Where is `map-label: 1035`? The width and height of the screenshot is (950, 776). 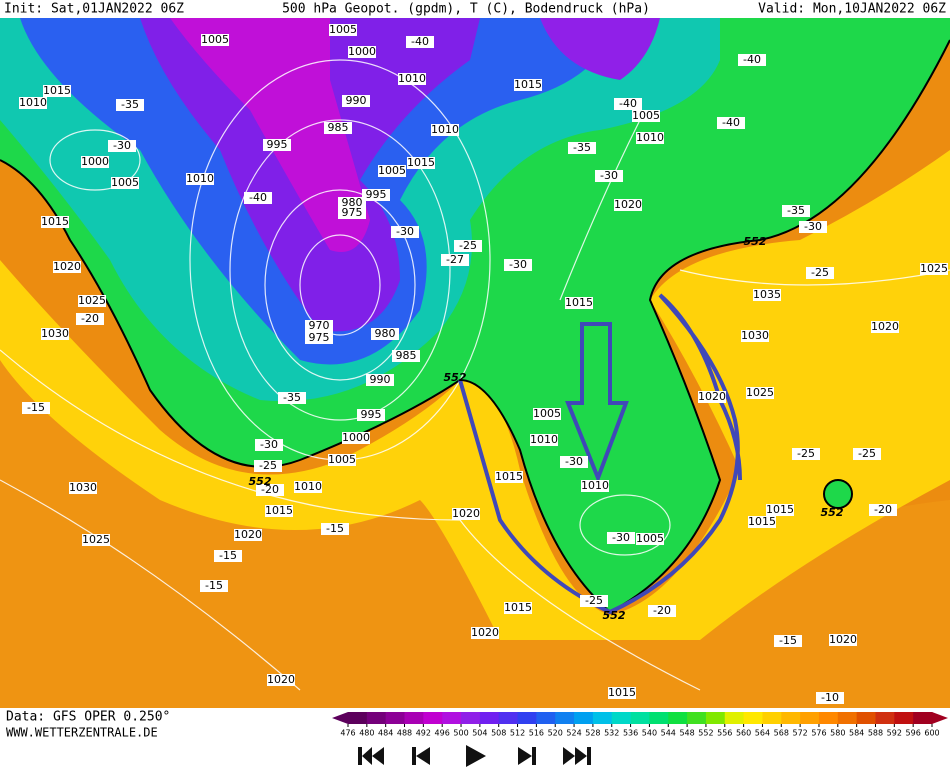
map-label: 1035 is located at coordinates (767, 294).